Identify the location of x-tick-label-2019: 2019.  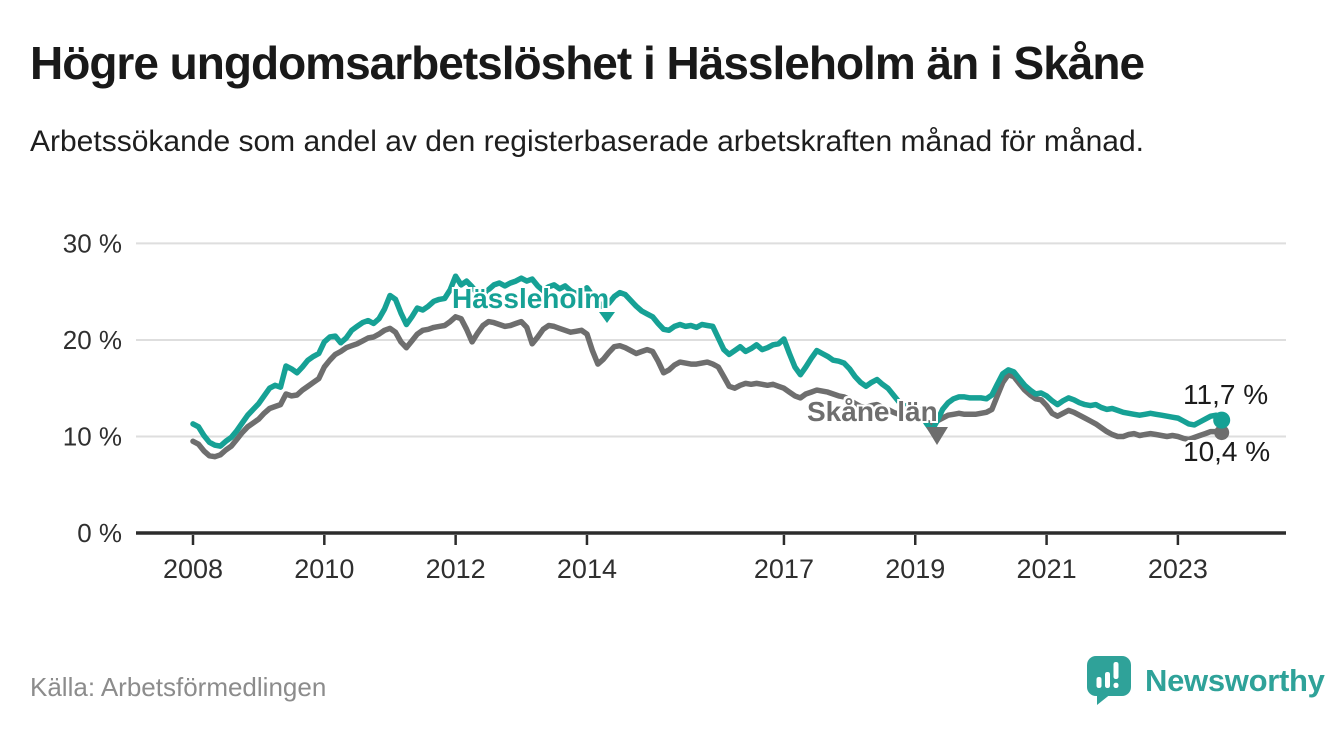
(915, 569).